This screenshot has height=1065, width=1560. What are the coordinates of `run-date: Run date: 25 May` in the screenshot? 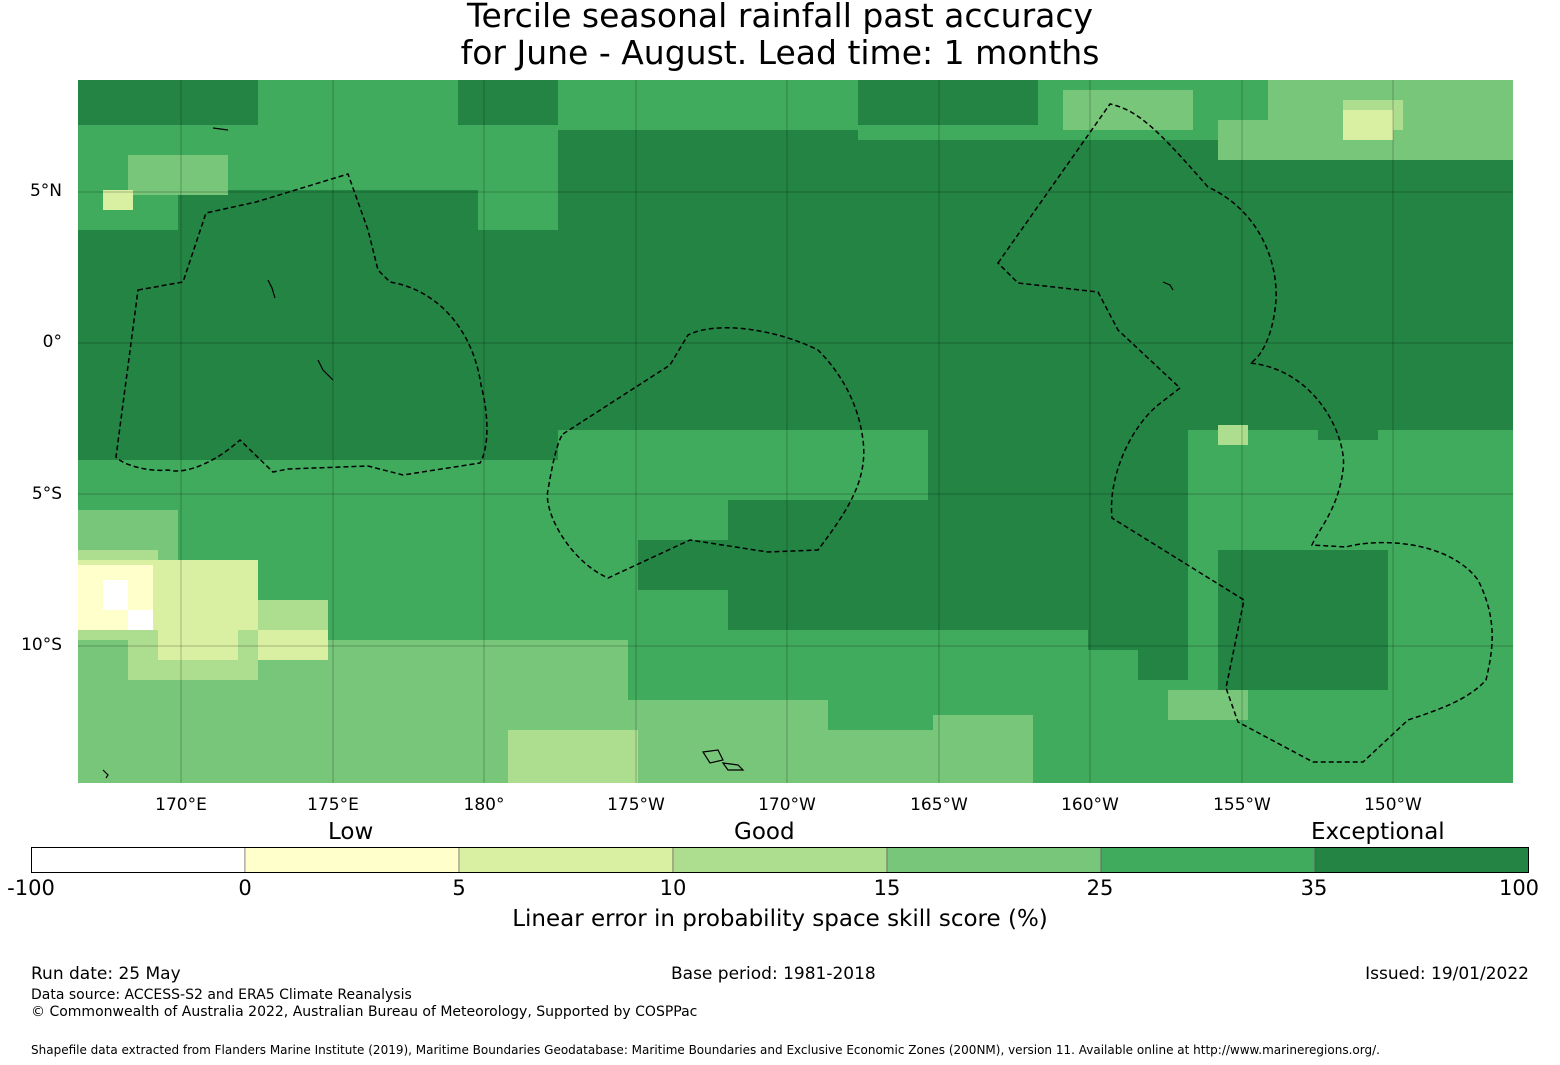 It's located at (106, 974).